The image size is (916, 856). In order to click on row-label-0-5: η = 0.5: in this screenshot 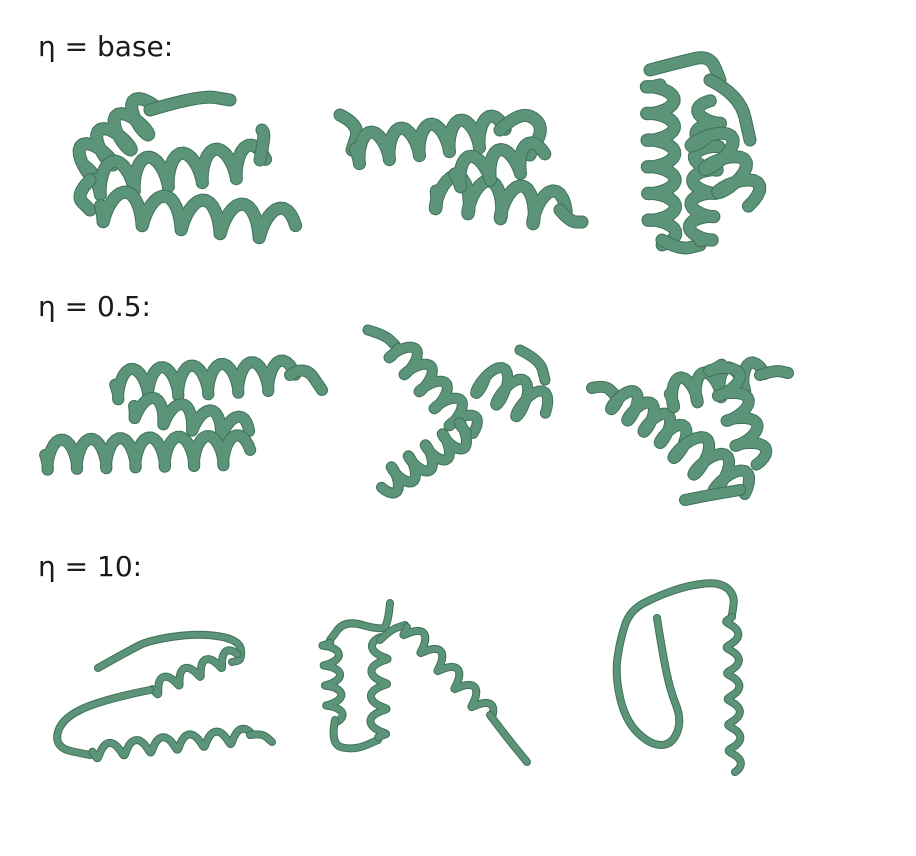, I will do `click(94, 306)`.